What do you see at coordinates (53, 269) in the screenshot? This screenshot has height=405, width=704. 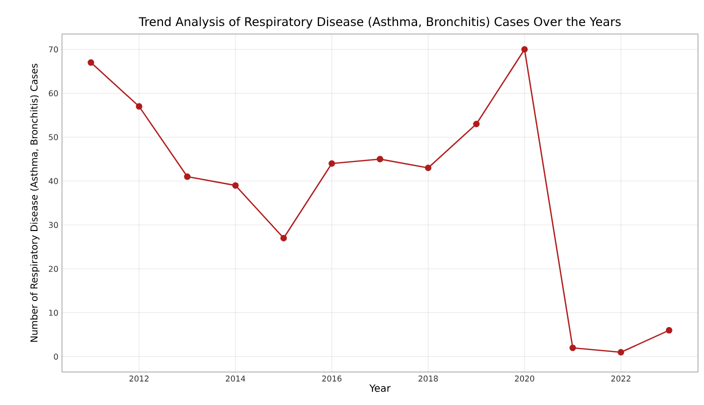 I see `y-tick-label: 20` at bounding box center [53, 269].